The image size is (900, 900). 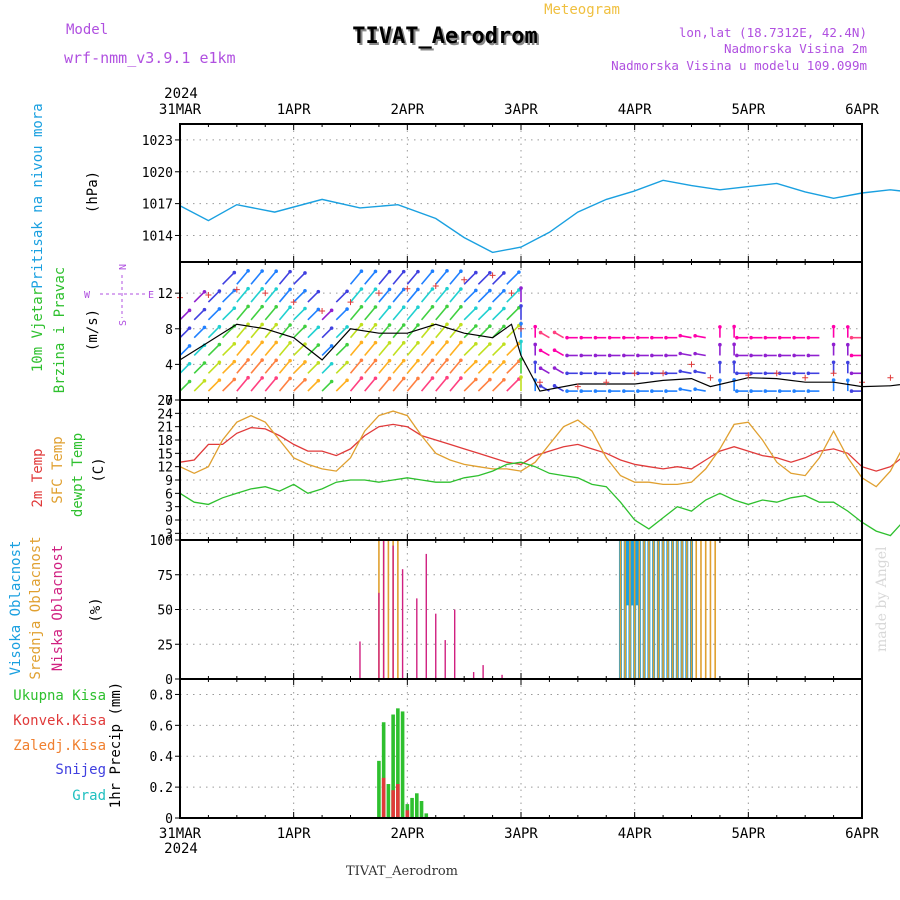 What do you see at coordinates (169, 365) in the screenshot?
I see `wind-ytick: 4` at bounding box center [169, 365].